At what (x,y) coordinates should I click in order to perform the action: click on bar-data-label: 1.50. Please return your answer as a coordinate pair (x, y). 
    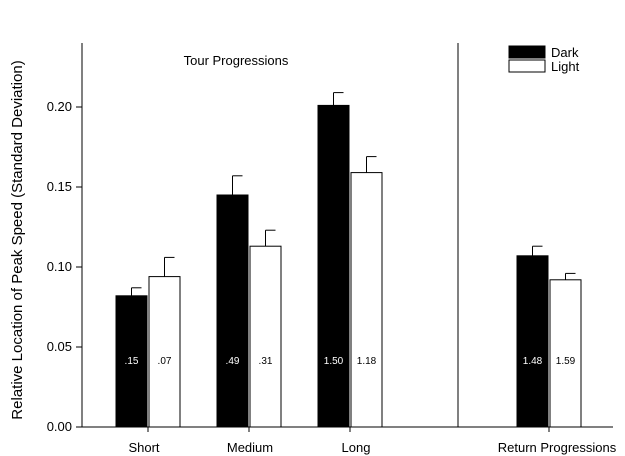
    Looking at the image, I should click on (334, 361).